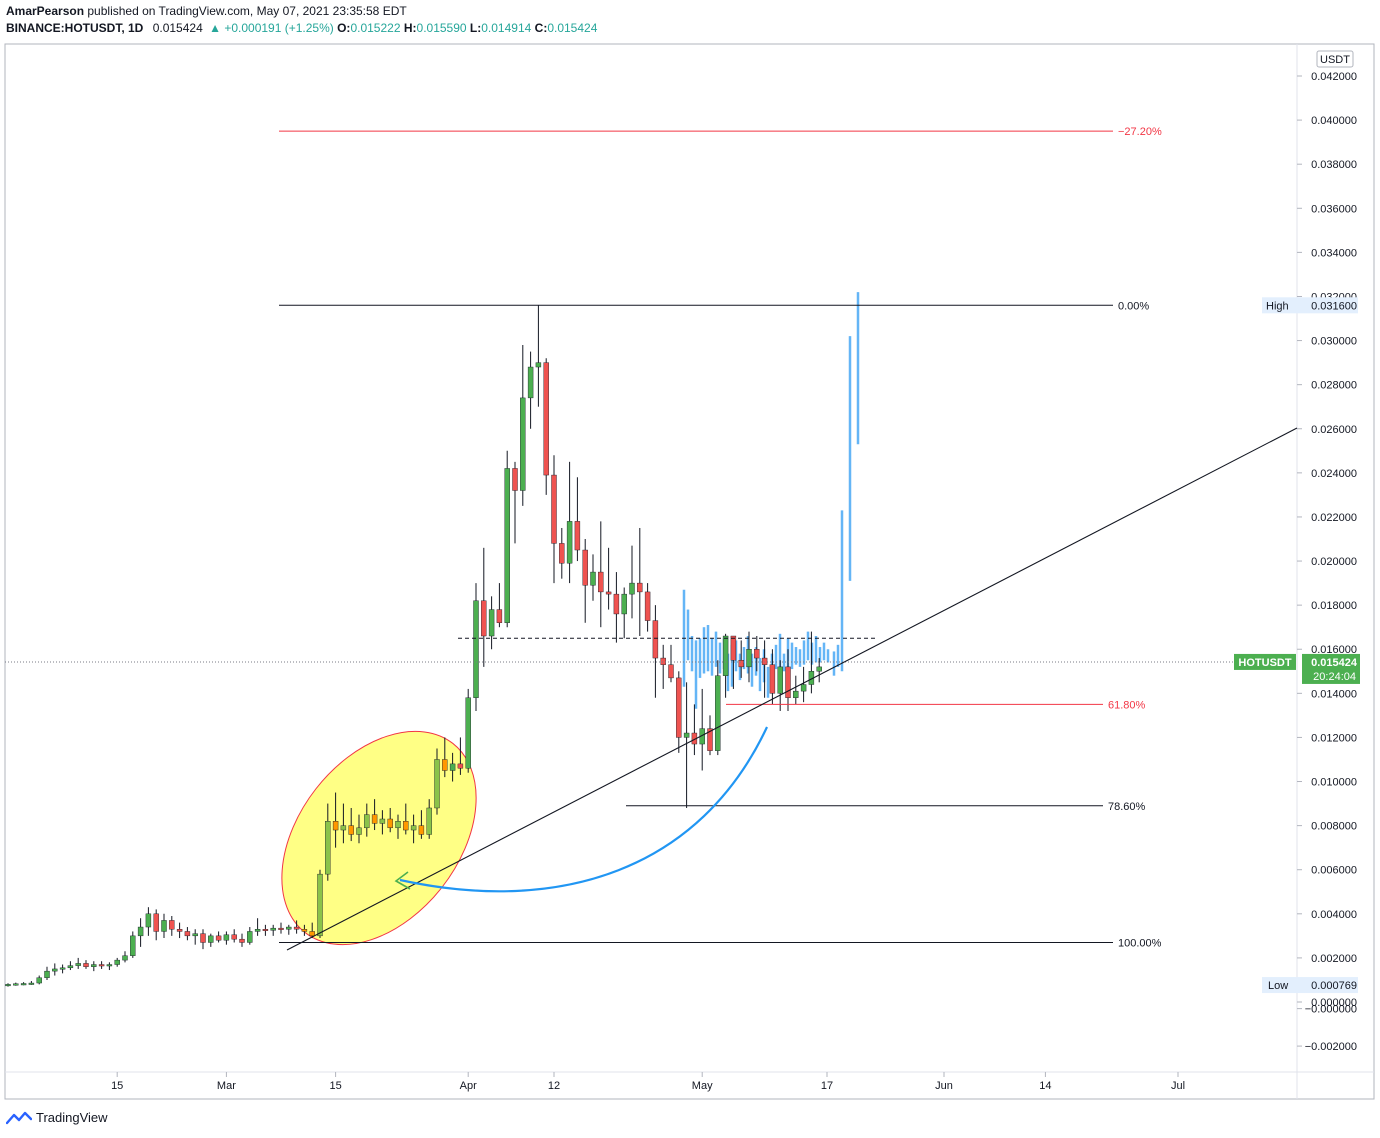  Describe the element at coordinates (1334, 827) in the screenshot. I see `y-tick-label: 0.008000` at that location.